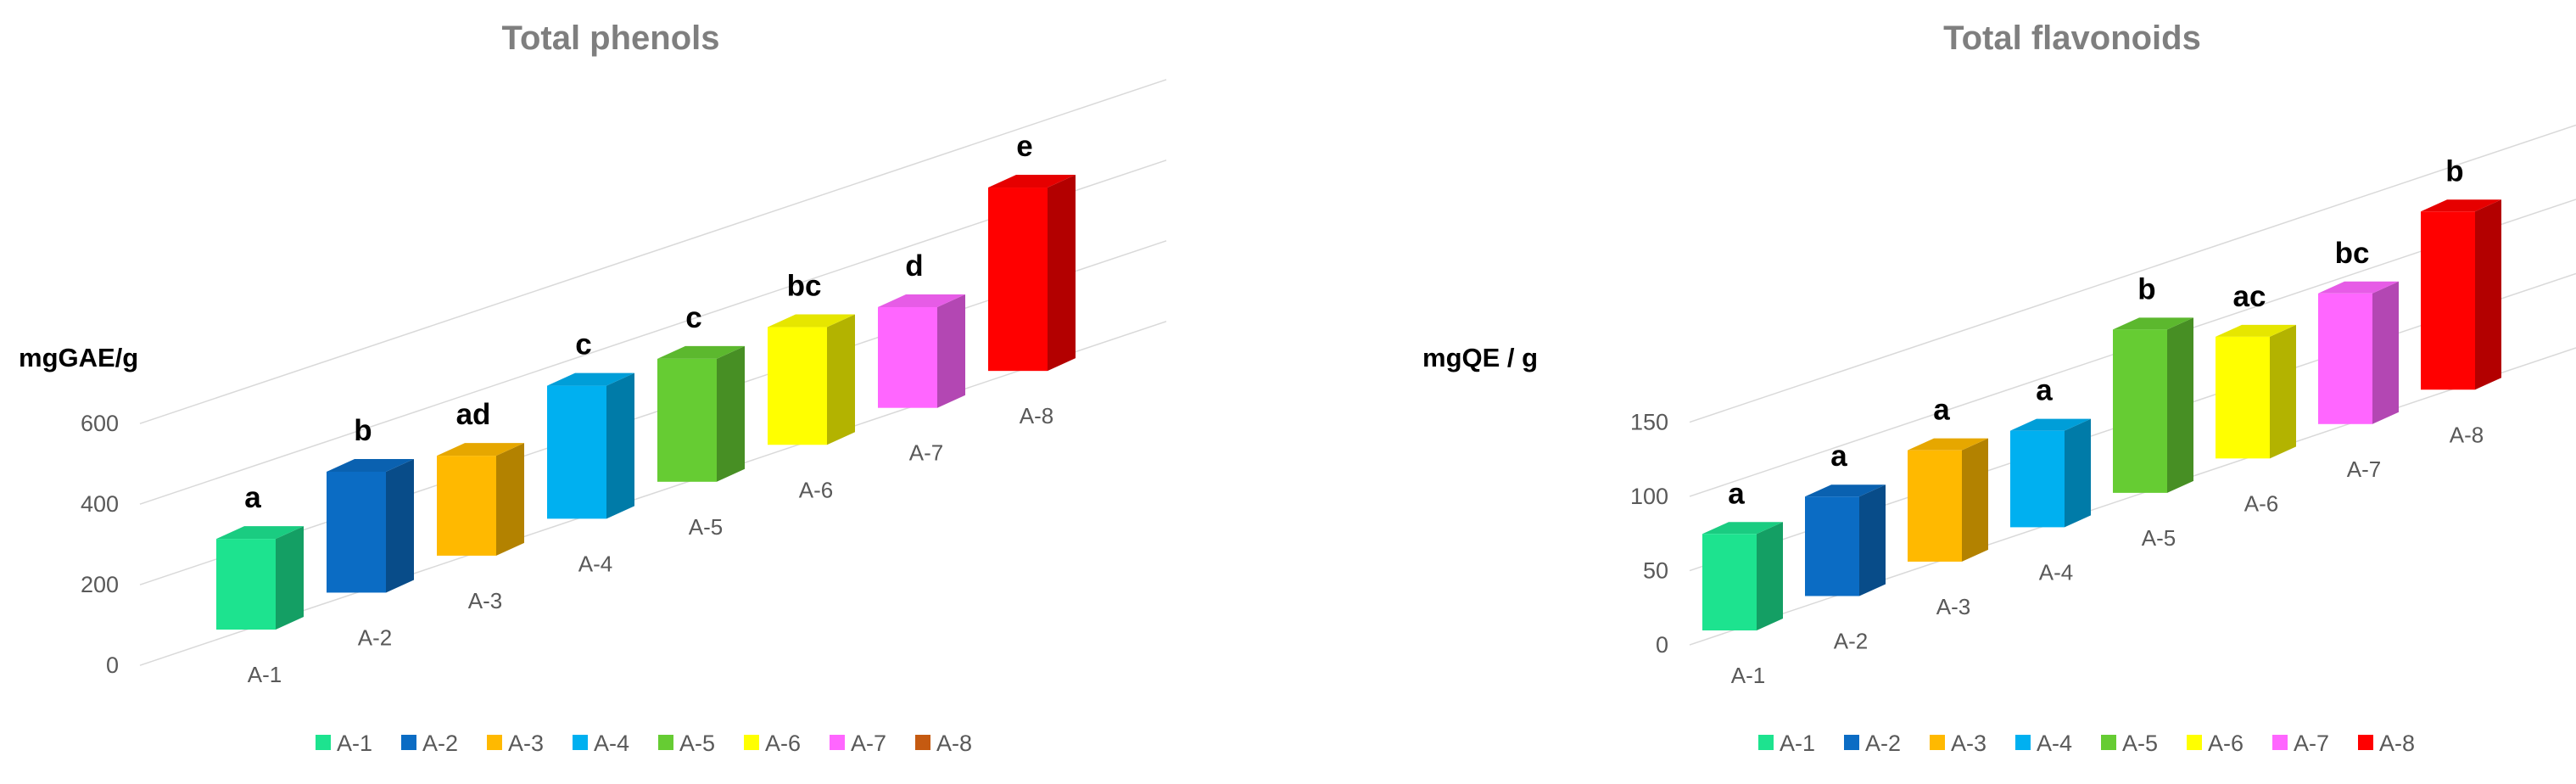 Image resolution: width=2576 pixels, height=784 pixels. Describe the element at coordinates (1649, 423) in the screenshot. I see `y-tick-label: 150` at that location.